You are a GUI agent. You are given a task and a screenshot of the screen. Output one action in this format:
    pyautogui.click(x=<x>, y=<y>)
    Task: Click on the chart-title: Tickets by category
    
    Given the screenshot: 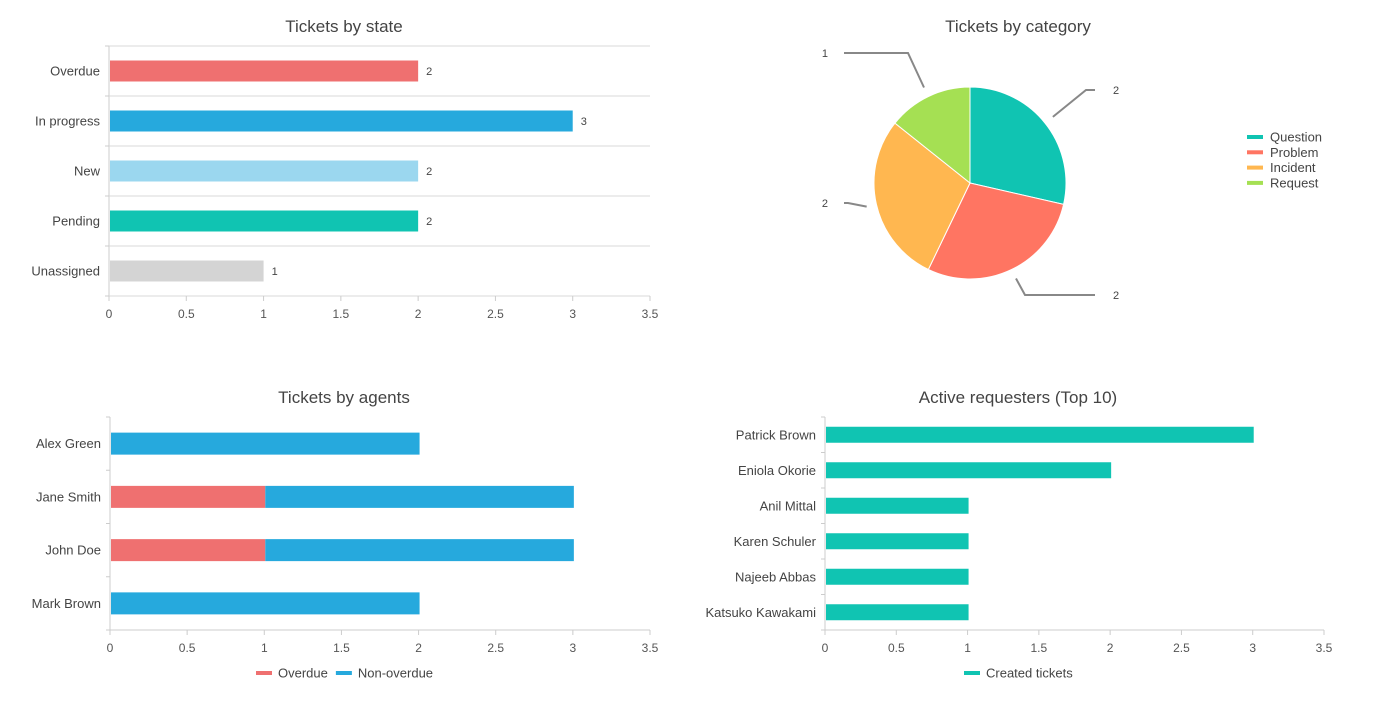 What is the action you would take?
    pyautogui.click(x=1018, y=26)
    